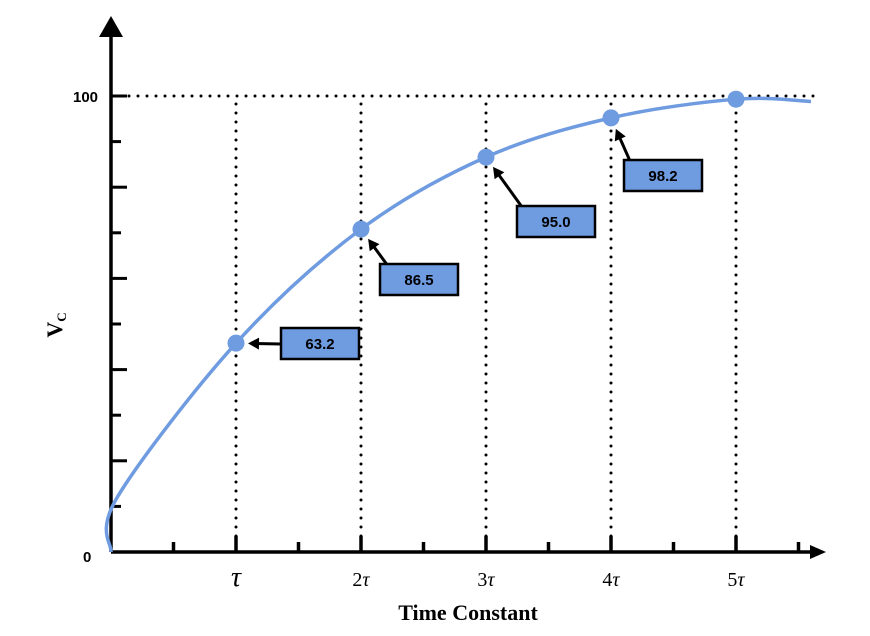  Describe the element at coordinates (236, 577) in the screenshot. I see `x-tick-label: τ` at that location.